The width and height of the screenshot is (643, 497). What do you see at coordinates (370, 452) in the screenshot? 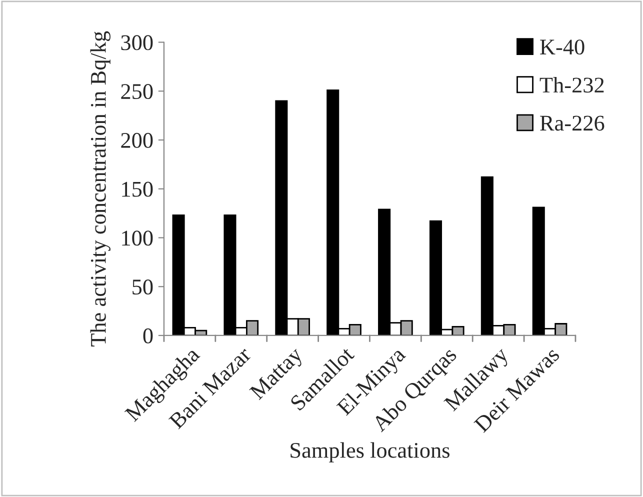
I see `x-axis-title: Samples locations` at bounding box center [370, 452].